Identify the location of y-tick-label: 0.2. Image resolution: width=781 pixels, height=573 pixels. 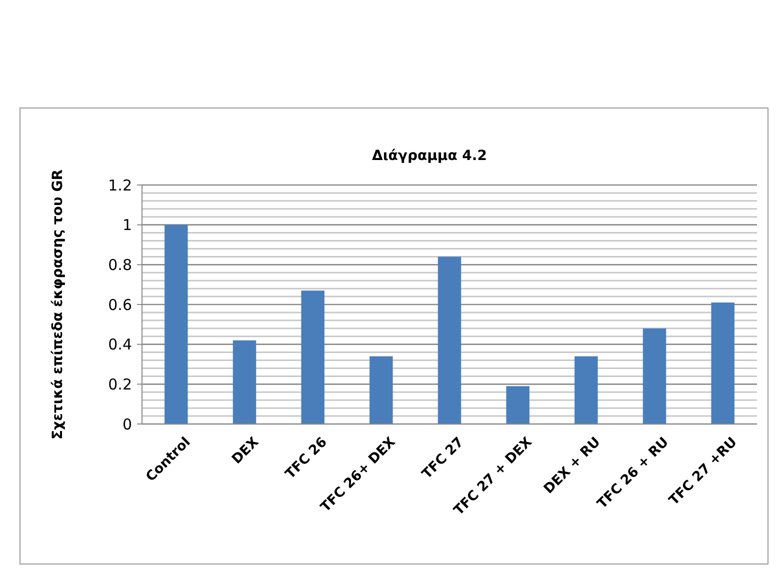
(120, 384).